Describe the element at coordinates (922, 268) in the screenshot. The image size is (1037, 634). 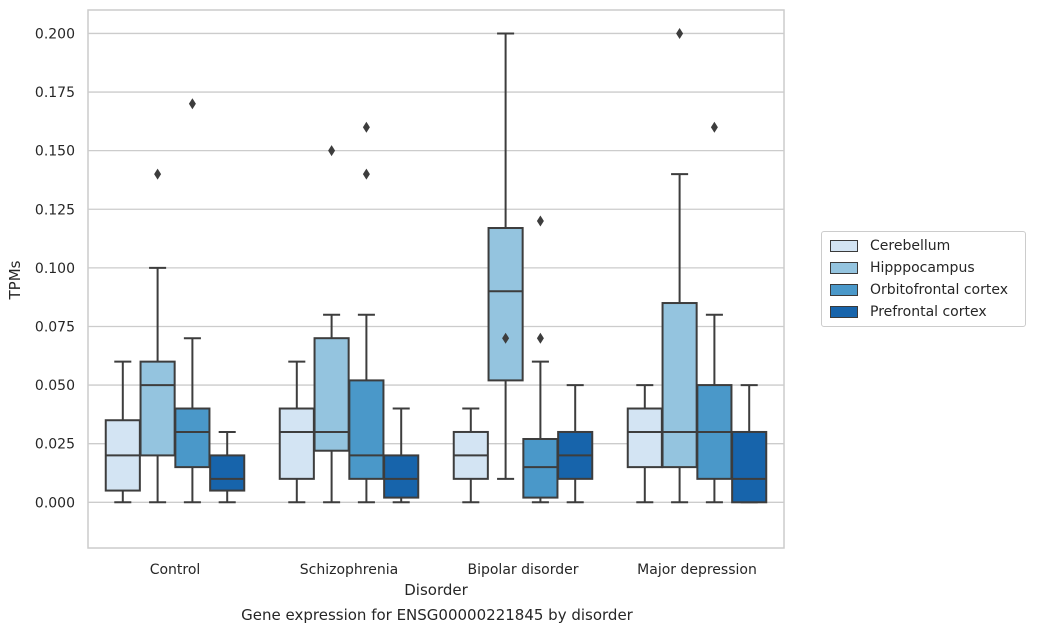
I see `legend-label-hippocampus: Hipppocampus` at that location.